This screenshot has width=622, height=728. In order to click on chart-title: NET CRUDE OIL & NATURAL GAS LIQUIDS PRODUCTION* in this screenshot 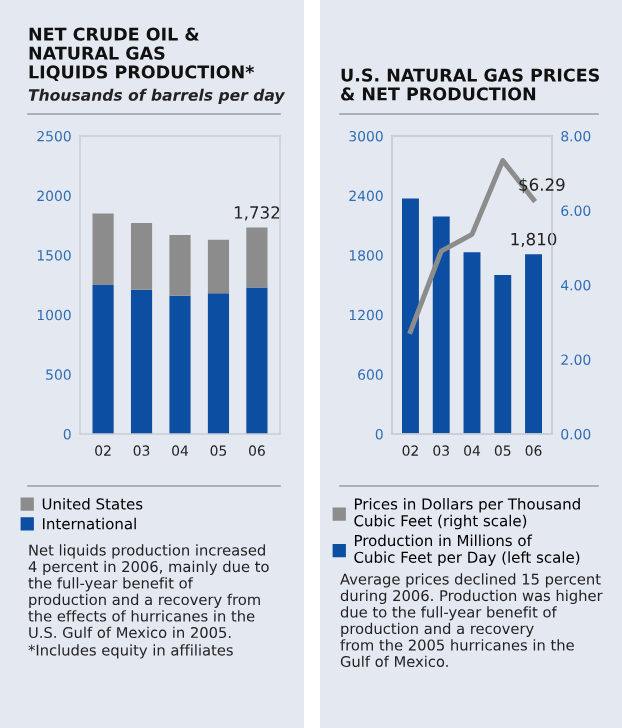, I will do `click(142, 54)`.